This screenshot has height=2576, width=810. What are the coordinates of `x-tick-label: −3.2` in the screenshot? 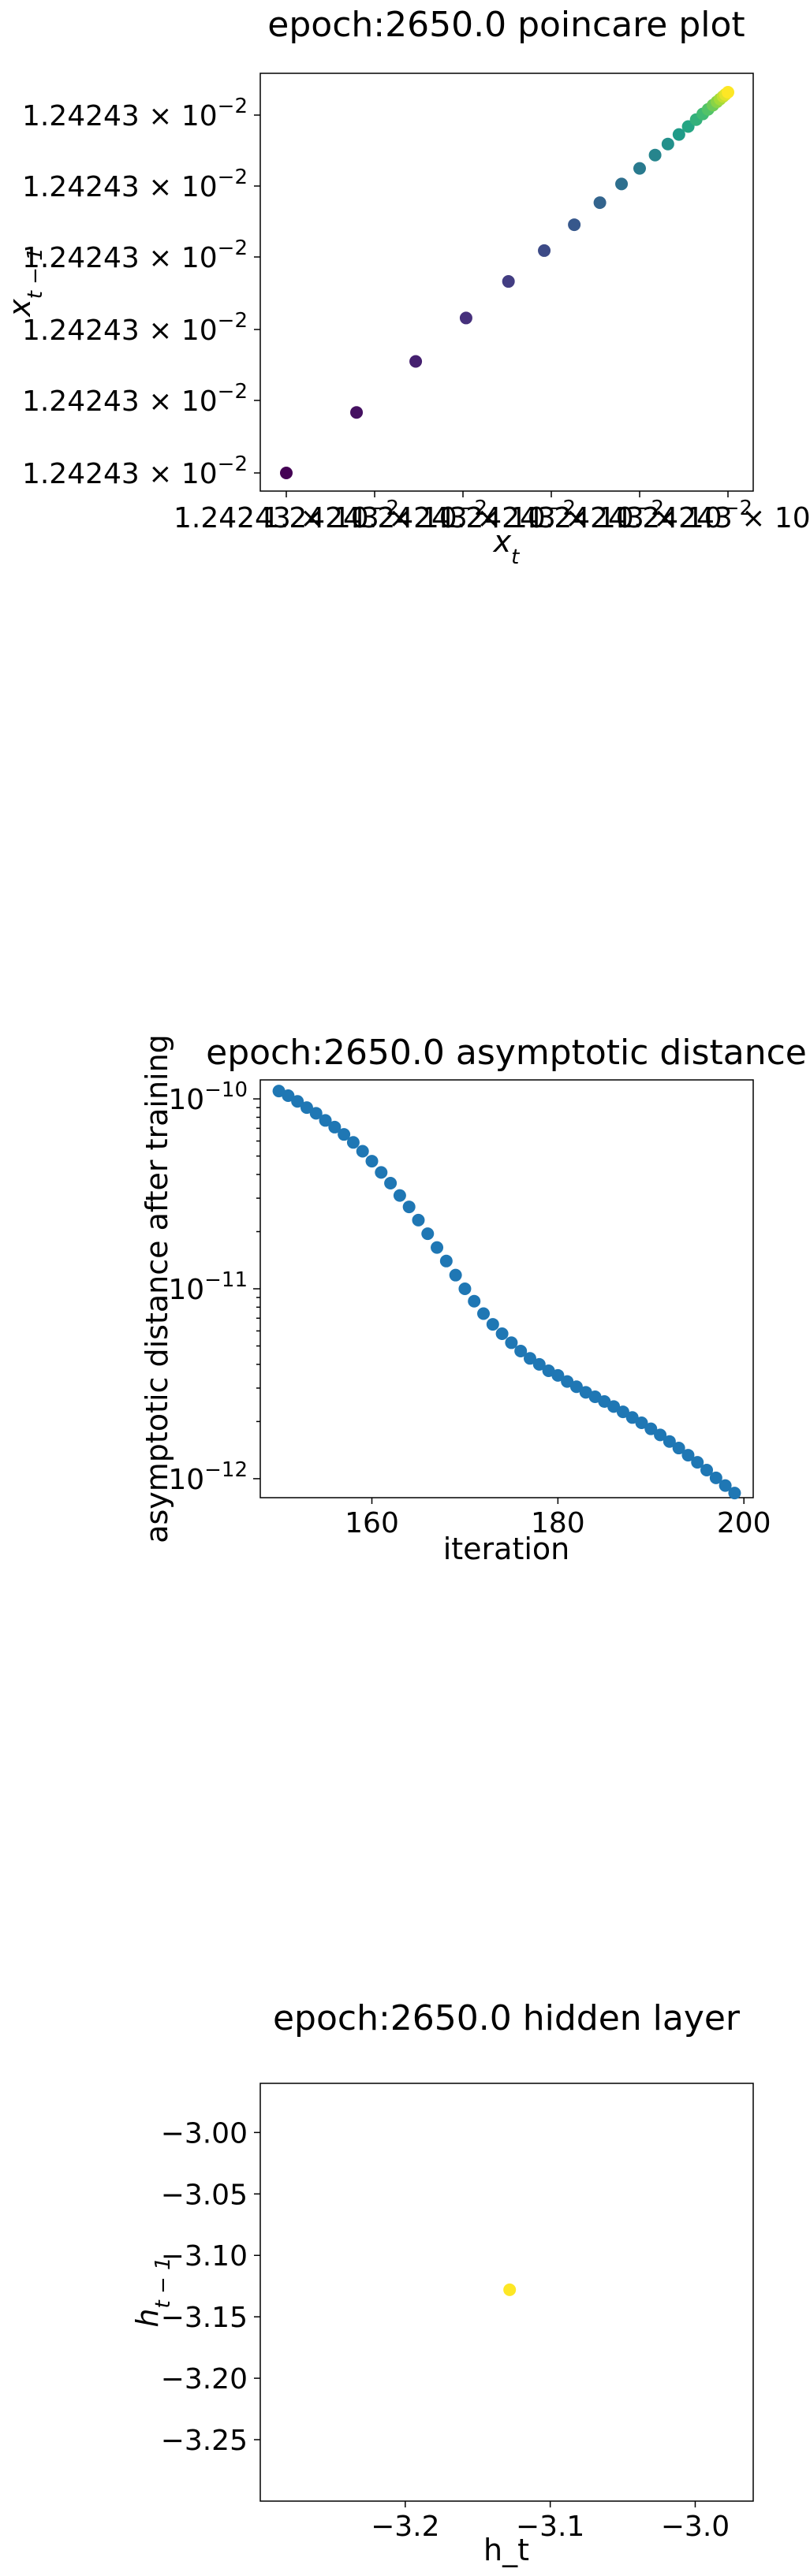 It's located at (405, 2527).